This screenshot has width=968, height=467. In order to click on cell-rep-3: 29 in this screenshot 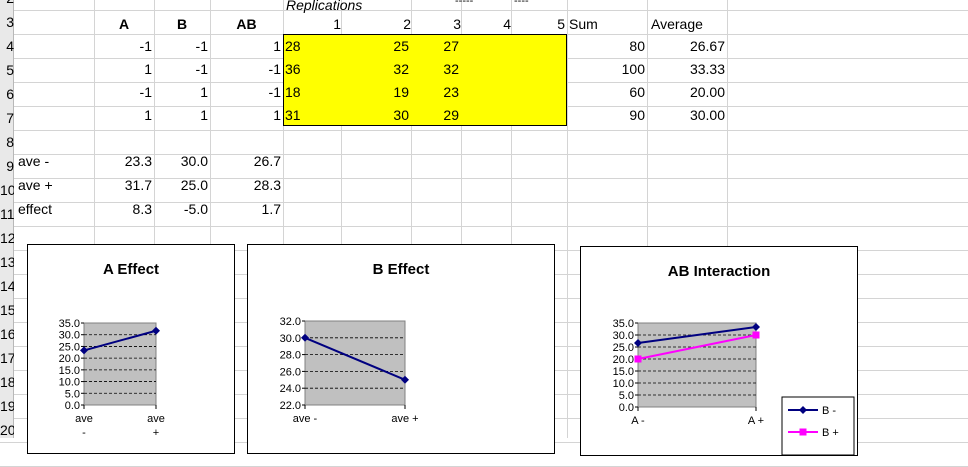, I will do `click(451, 115)`.